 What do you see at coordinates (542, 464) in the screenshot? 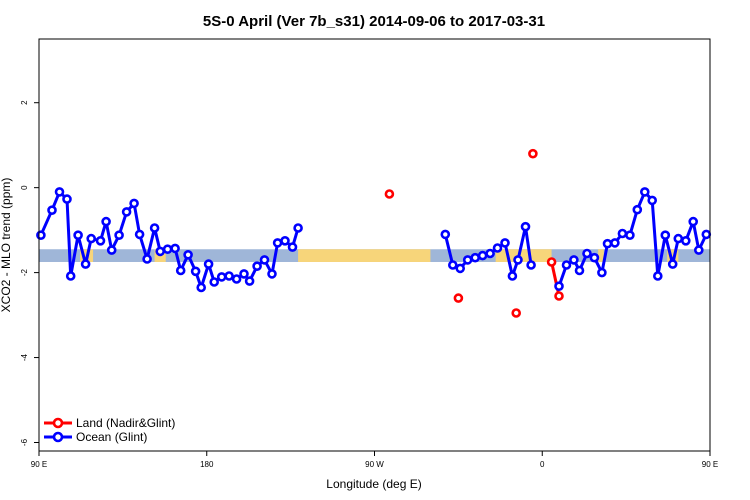
I see `x-tick-label: 0` at bounding box center [542, 464].